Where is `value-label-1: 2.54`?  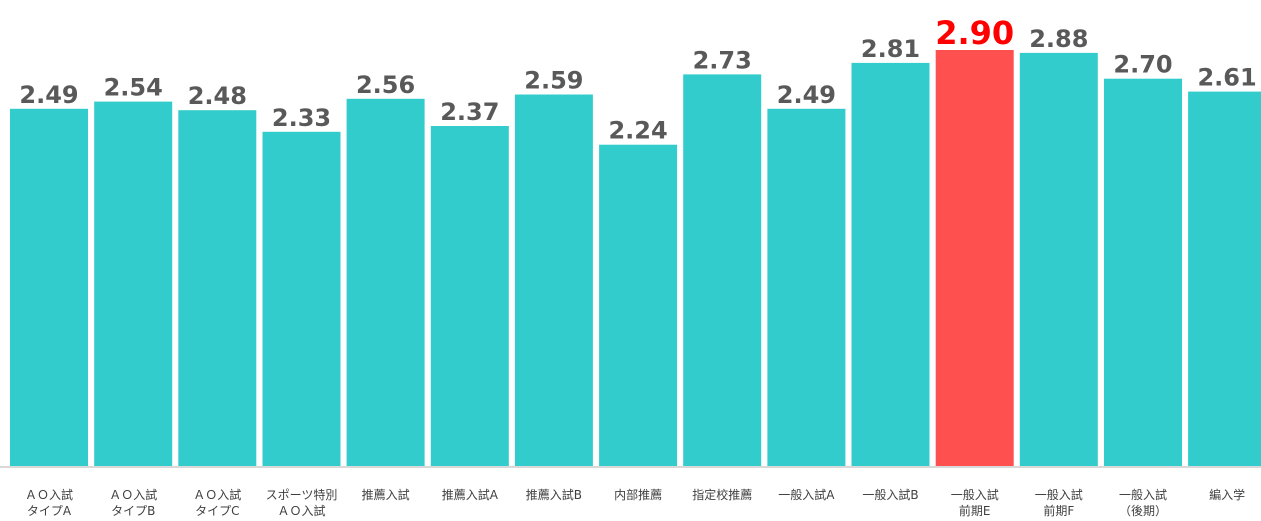
value-label-1: 2.54 is located at coordinates (133, 88).